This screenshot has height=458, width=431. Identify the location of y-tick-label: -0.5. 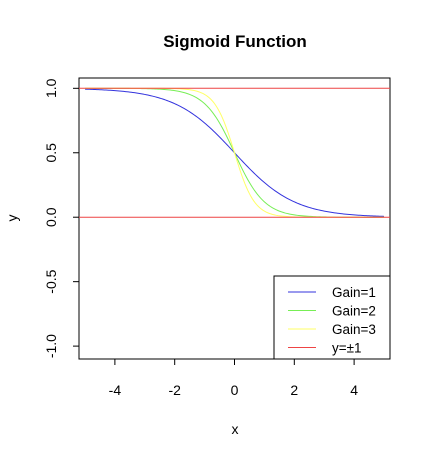
(51, 281).